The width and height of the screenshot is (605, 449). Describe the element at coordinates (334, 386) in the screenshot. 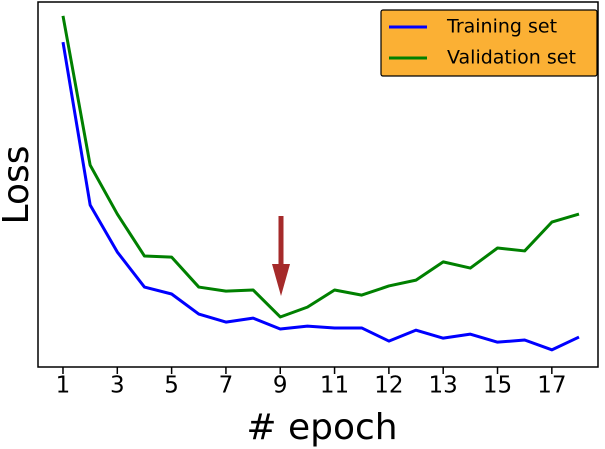

I see `x-tick-label: 11` at that location.